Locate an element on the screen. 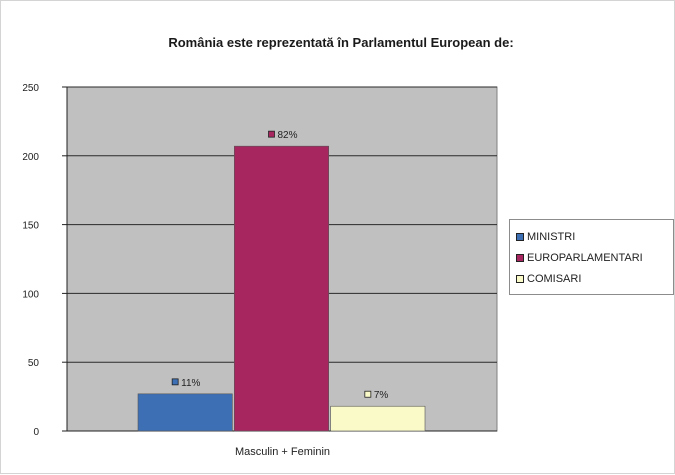  legend-label-comisari: COMISARI is located at coordinates (554, 278).